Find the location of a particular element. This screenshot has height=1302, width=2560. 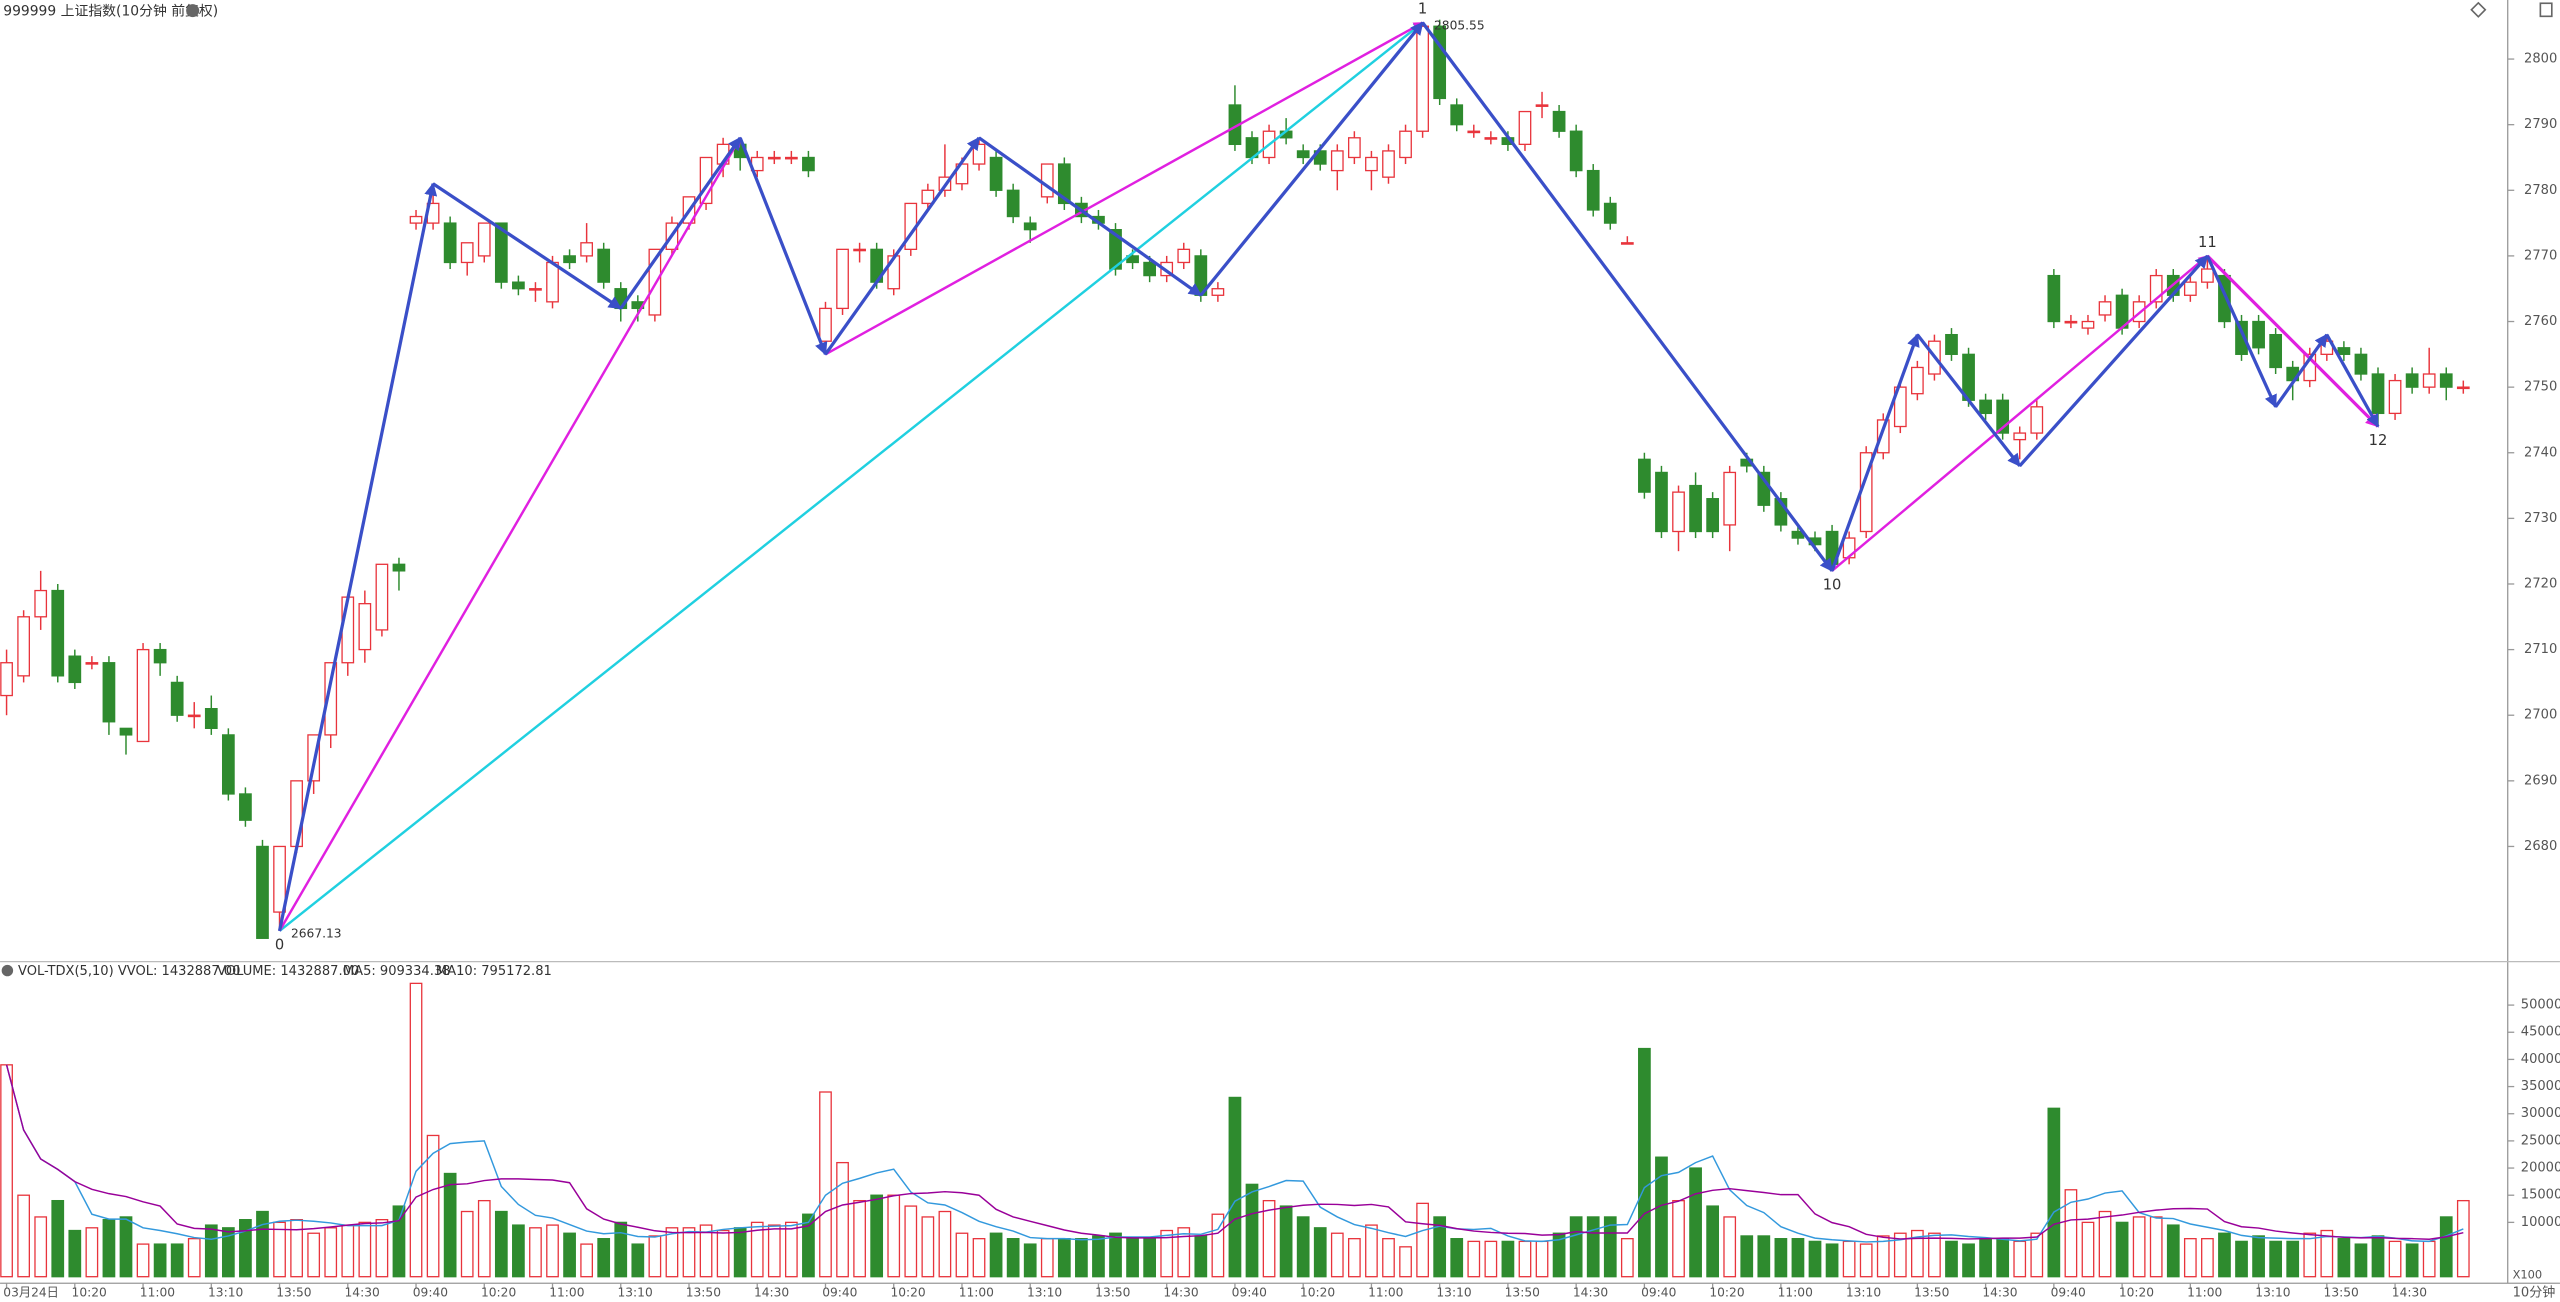

y-tick-label: 2760 is located at coordinates (2540, 321).